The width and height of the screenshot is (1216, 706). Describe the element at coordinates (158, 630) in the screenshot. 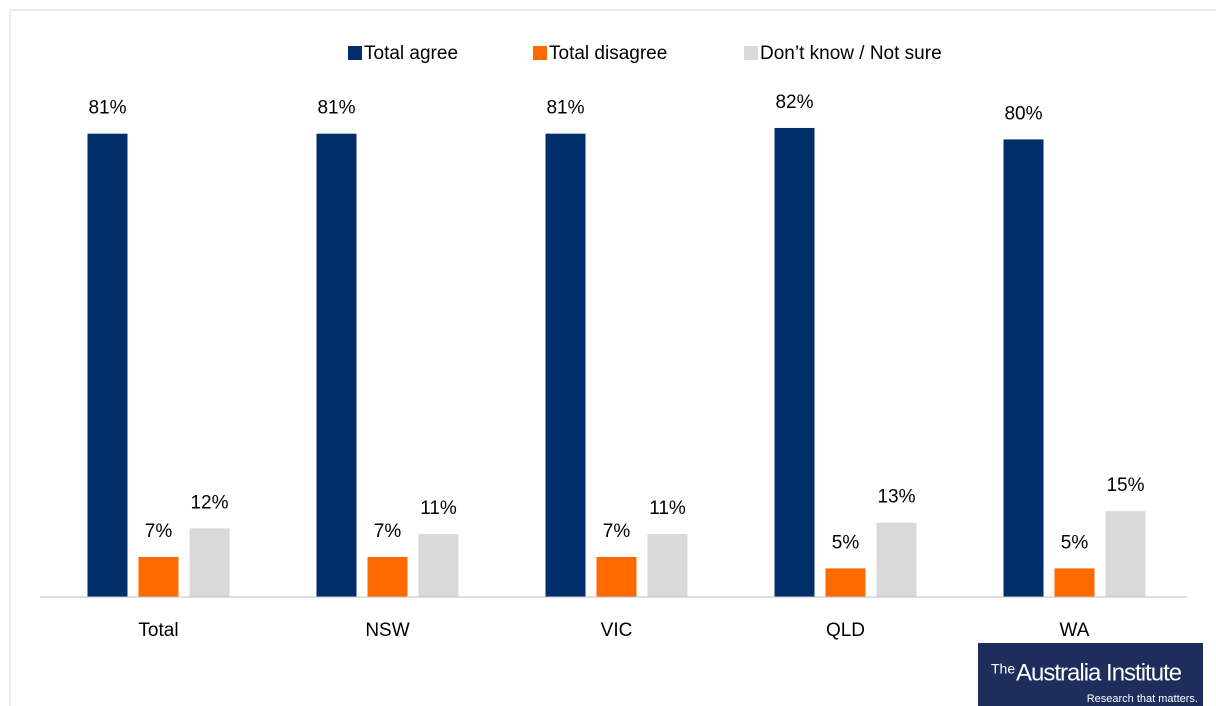

I see `x-tick-label: Total` at that location.